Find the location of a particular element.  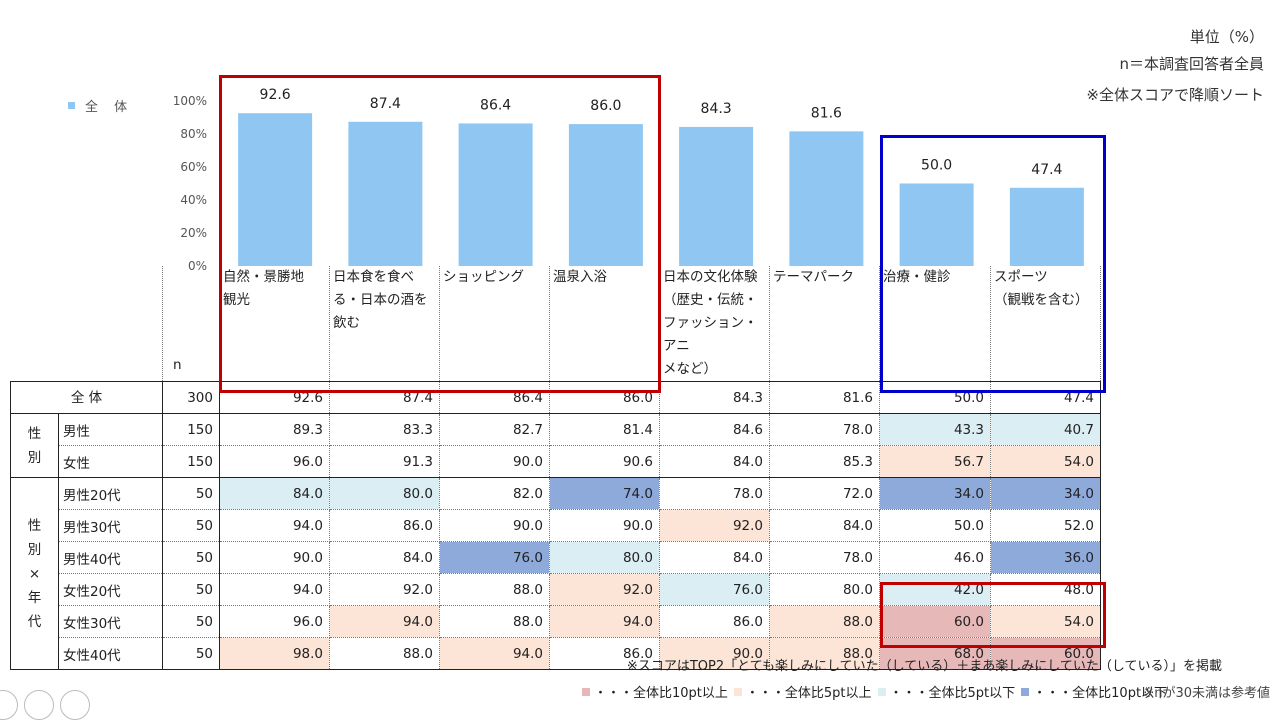

chart-legend: 全 体 is located at coordinates (100, 105).